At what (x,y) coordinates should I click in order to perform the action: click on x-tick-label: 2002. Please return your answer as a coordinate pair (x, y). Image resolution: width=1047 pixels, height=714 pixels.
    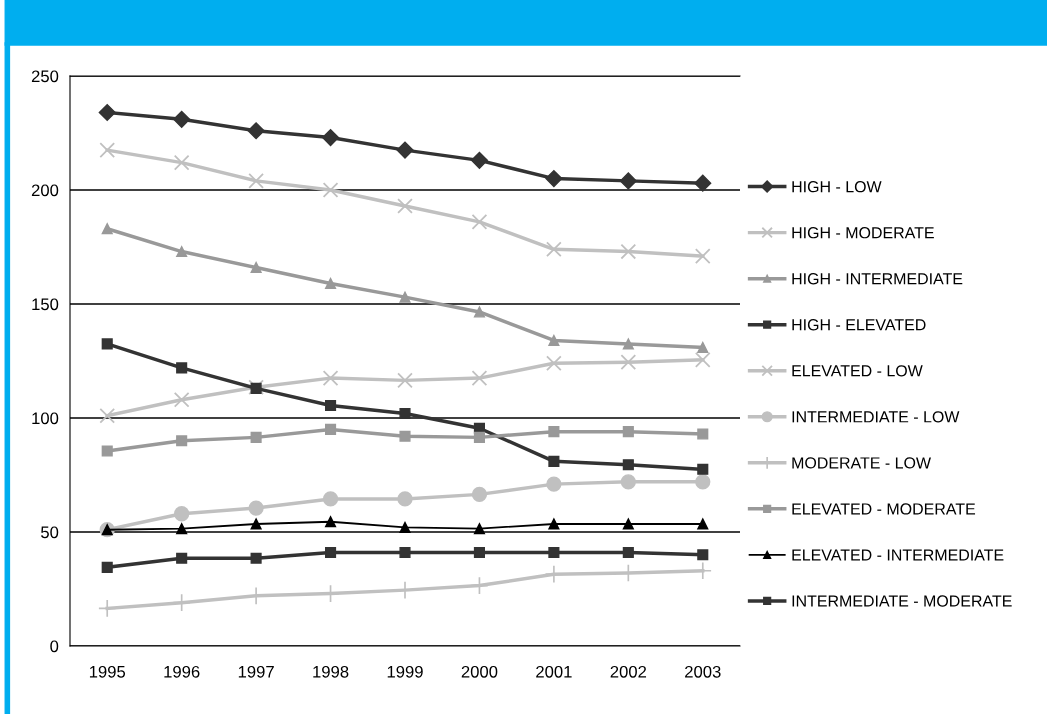
    Looking at the image, I should click on (628, 671).